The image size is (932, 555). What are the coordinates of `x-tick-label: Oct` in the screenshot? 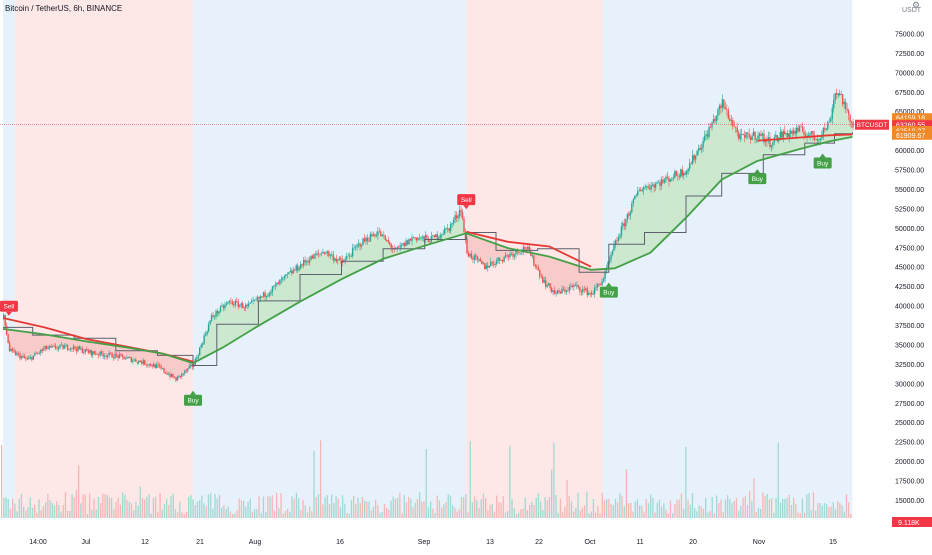 It's located at (590, 542).